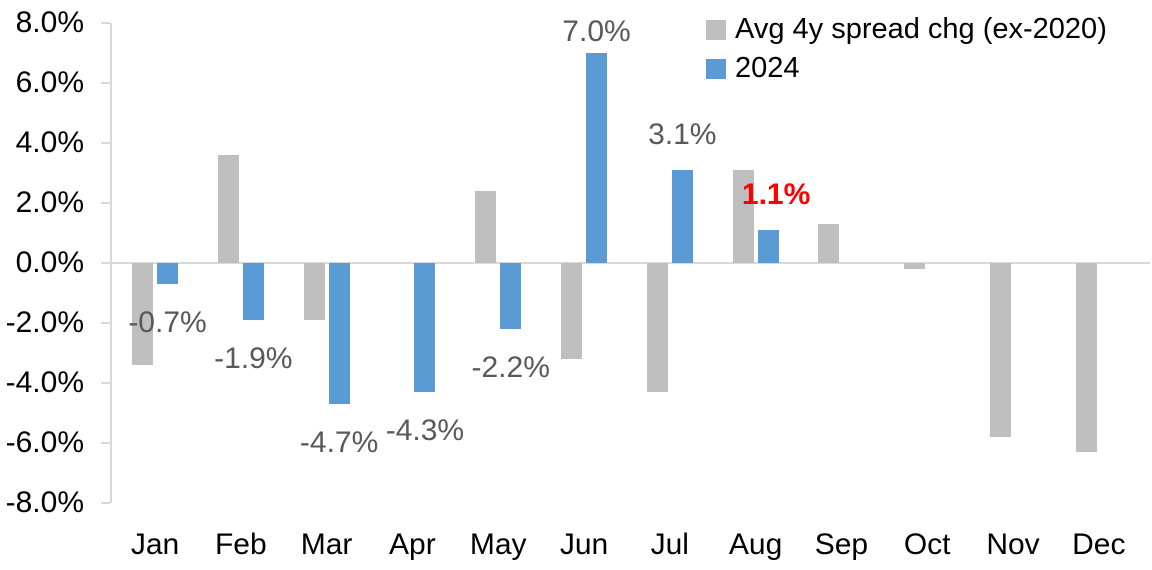 This screenshot has height=570, width=1152. What do you see at coordinates (767, 68) in the screenshot?
I see `legend-label-2024: 2024` at bounding box center [767, 68].